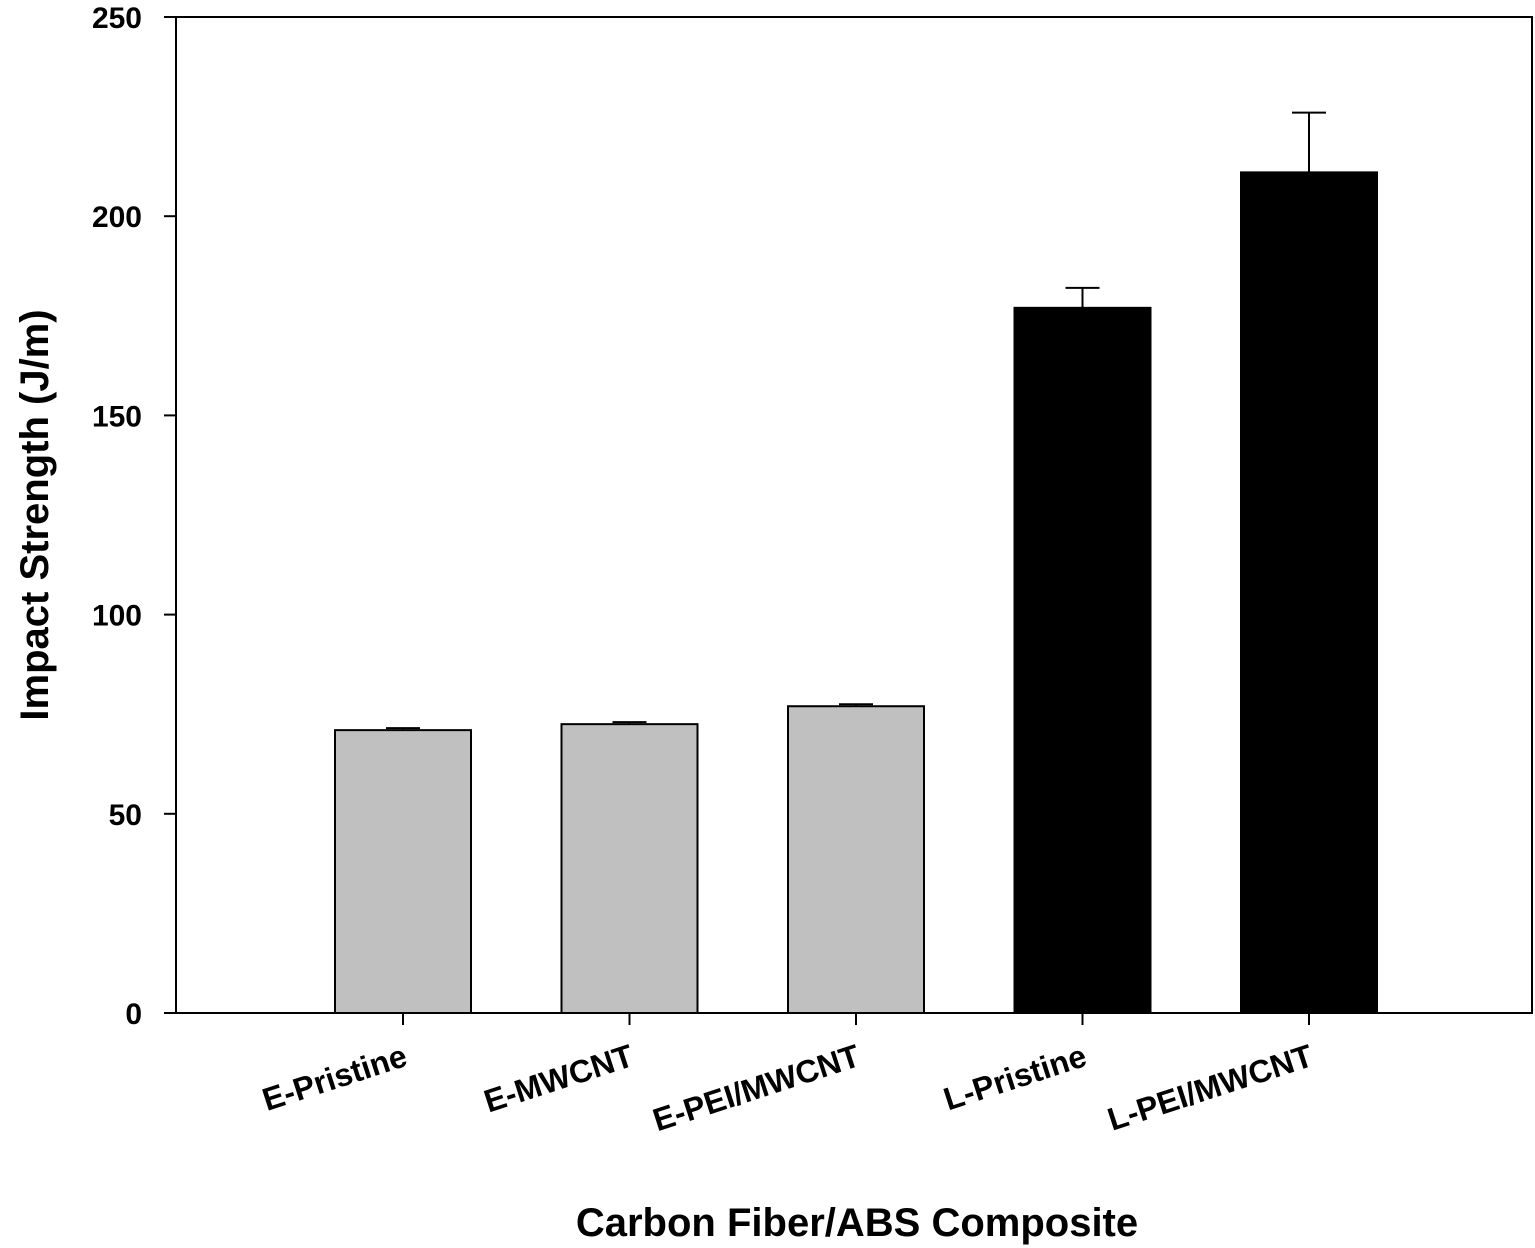 The image size is (1535, 1248). Describe the element at coordinates (35, 514) in the screenshot. I see `y-axis-title: Impact Strength (J/m)` at that location.